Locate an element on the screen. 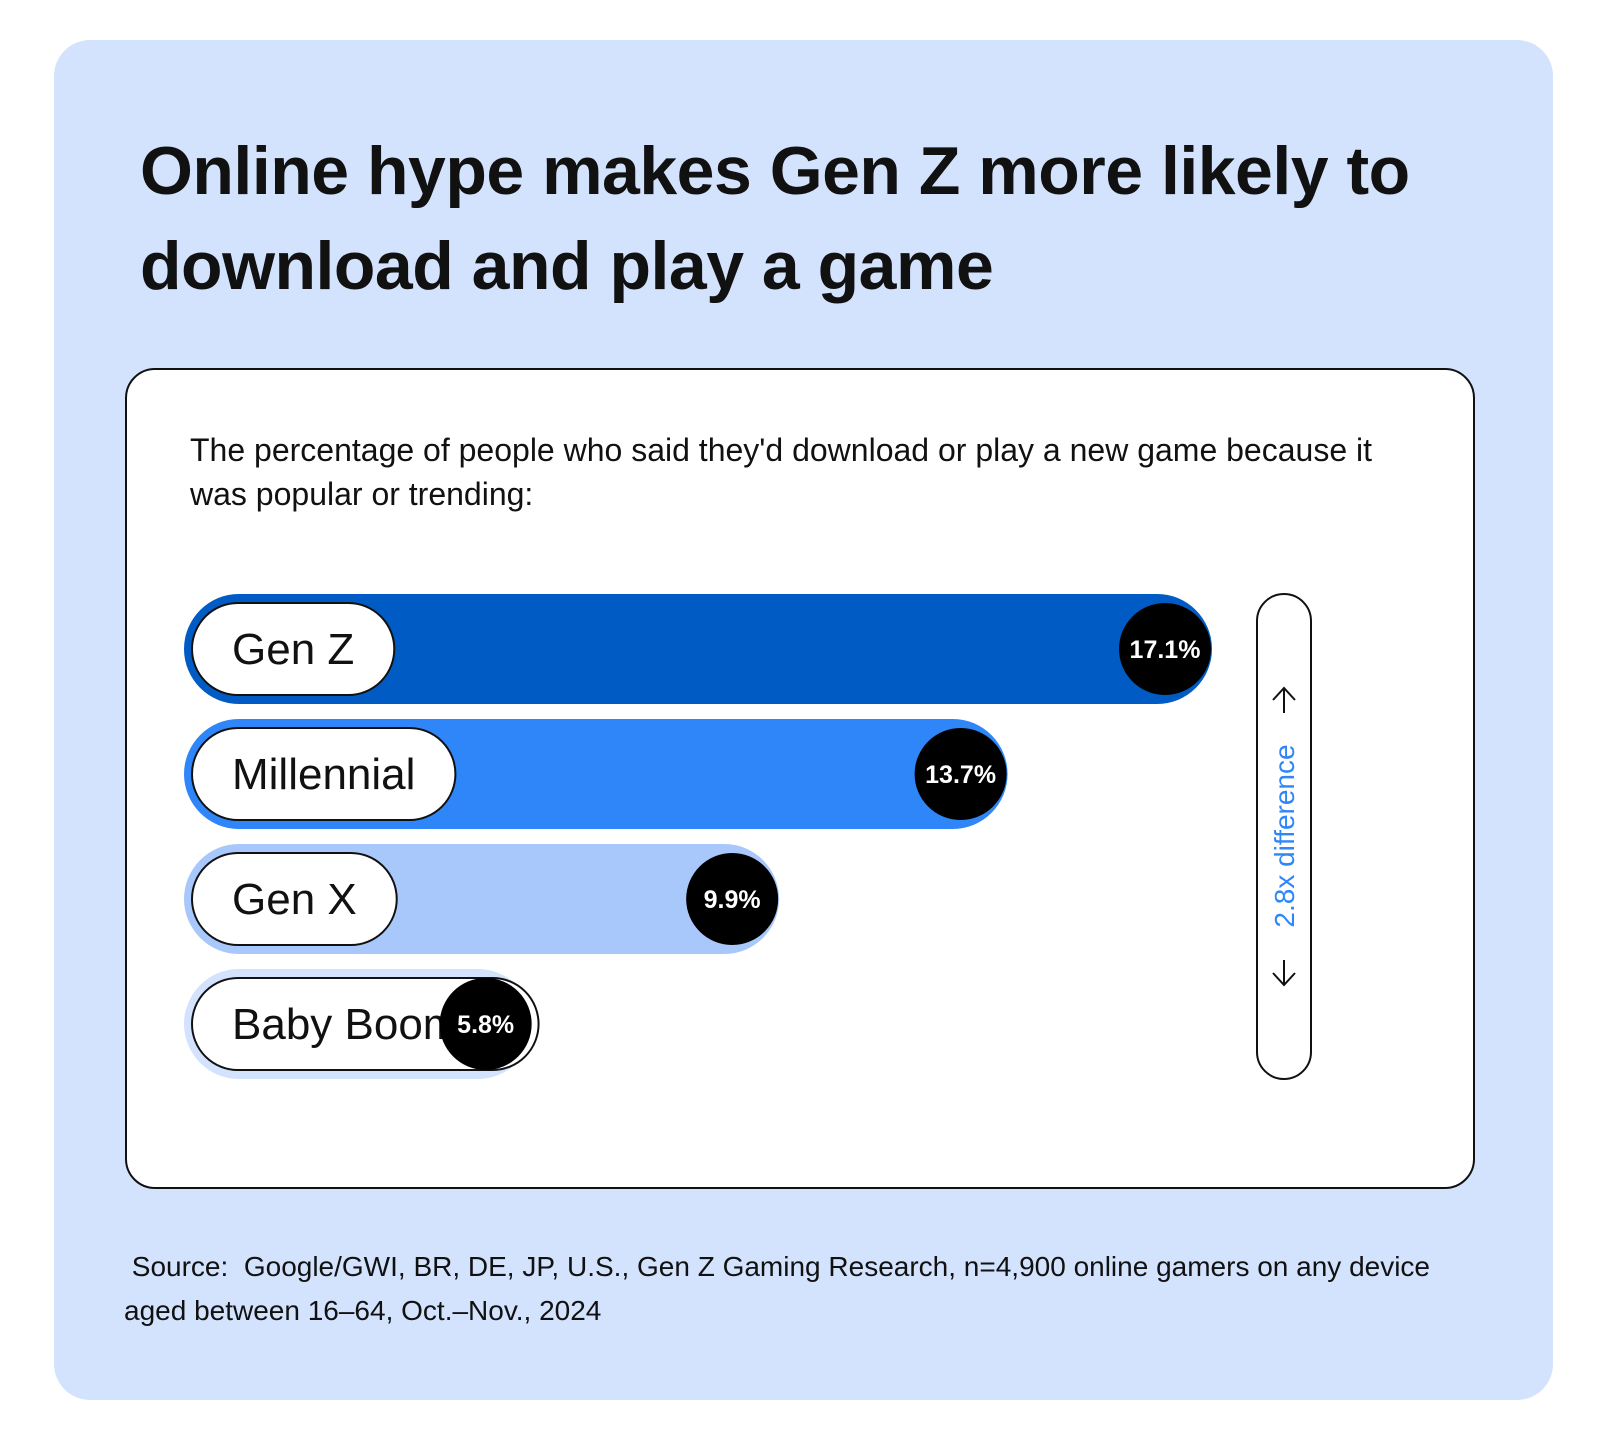 This screenshot has width=1600, height=1444. arrow-up-head is located at coordinates (1284, 693).